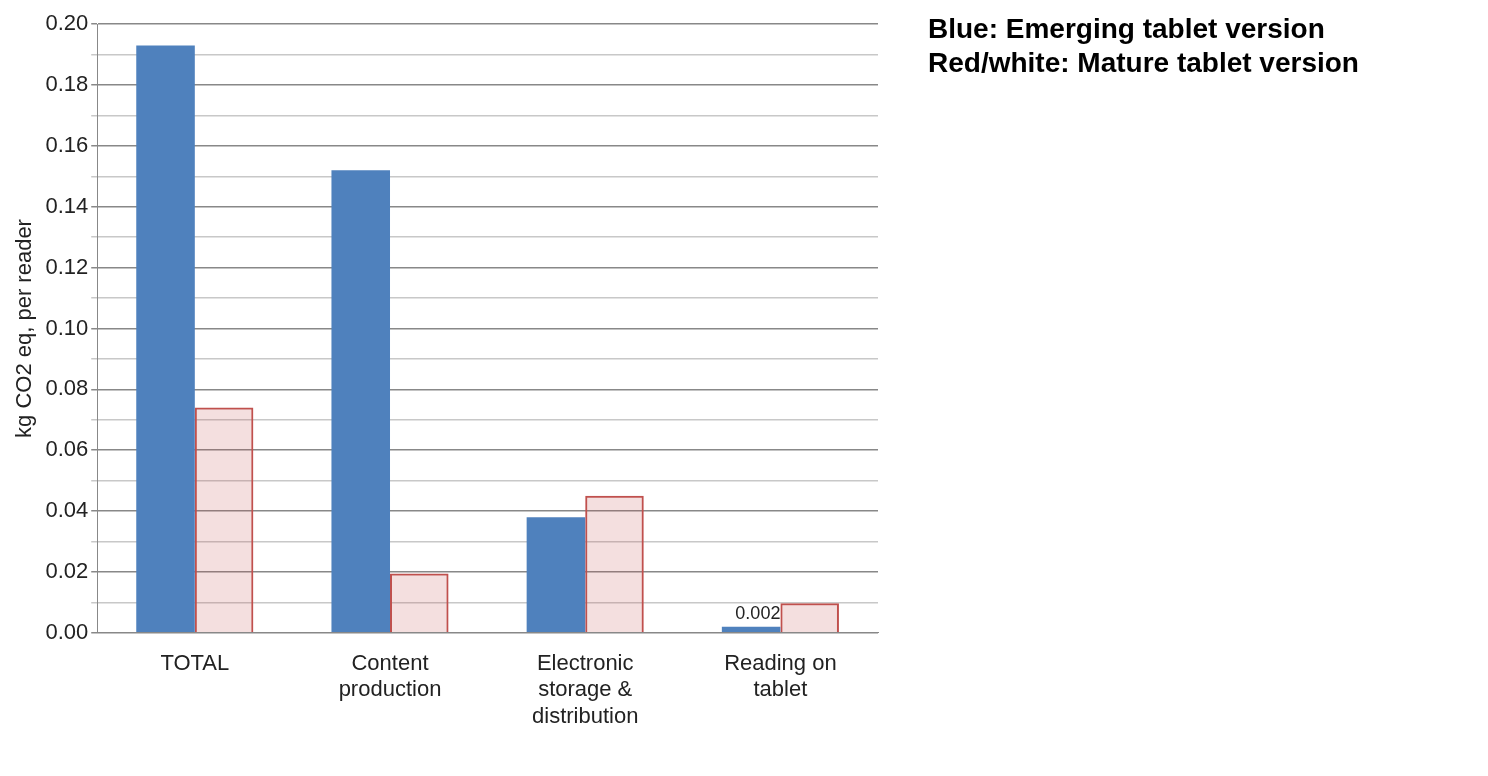  Describe the element at coordinates (67, 631) in the screenshot. I see `y-tick-label: 0.00` at that location.